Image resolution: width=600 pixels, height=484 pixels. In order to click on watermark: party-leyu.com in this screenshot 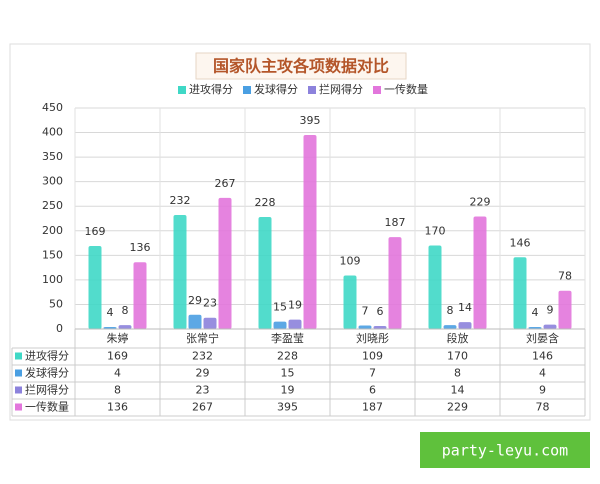, I will do `click(505, 451)`.